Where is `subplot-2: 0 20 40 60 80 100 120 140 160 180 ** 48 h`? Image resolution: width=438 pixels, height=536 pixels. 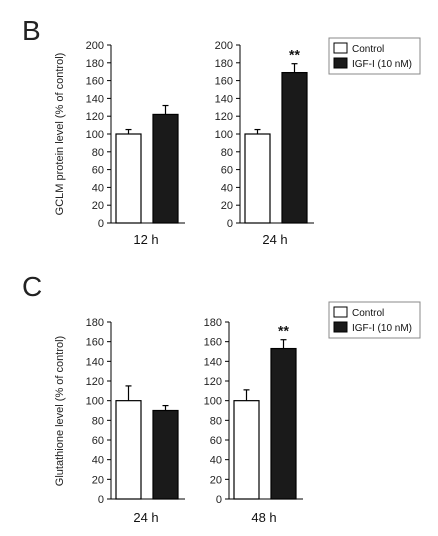 subplot-2: 0 20 40 60 80 100 120 140 160 180 ** 48 h is located at coordinates (253, 421).